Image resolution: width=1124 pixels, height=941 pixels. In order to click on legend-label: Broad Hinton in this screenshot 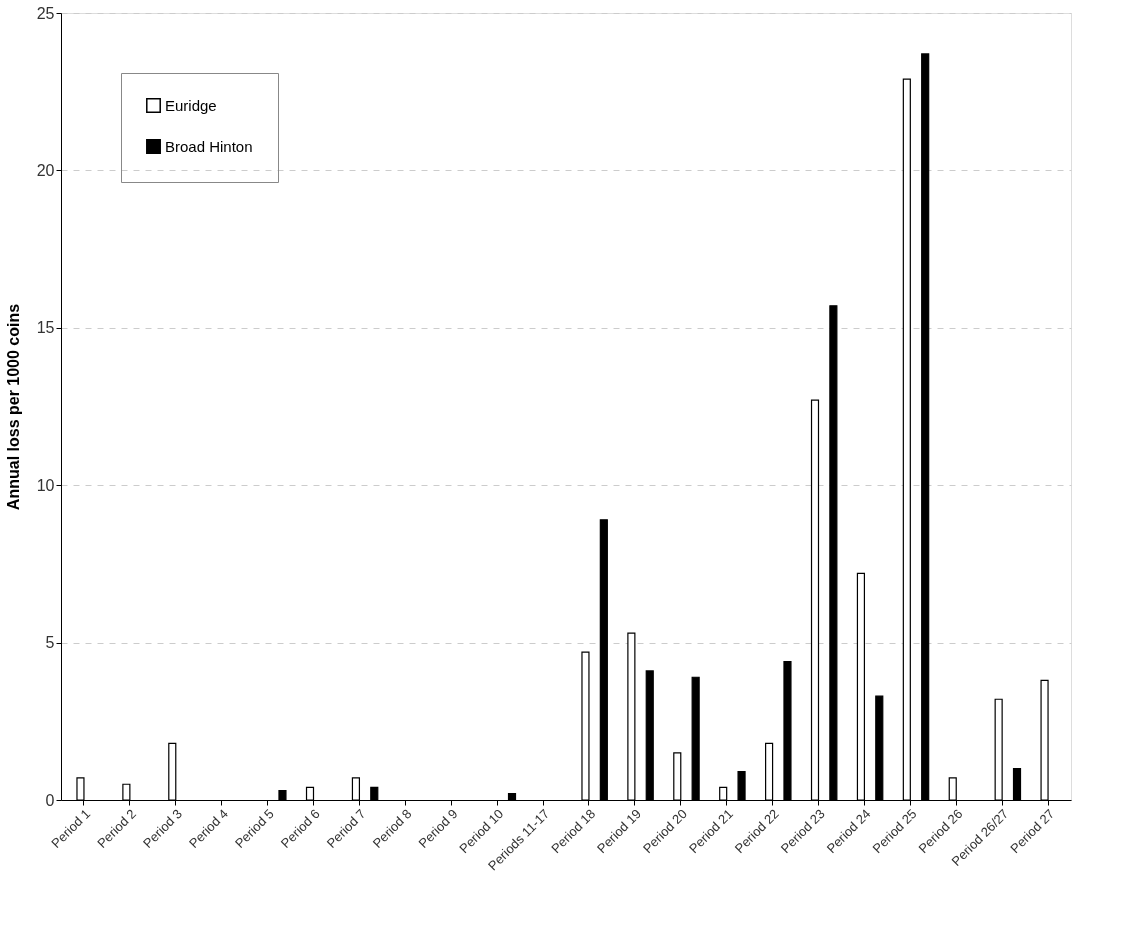, I will do `click(209, 146)`.